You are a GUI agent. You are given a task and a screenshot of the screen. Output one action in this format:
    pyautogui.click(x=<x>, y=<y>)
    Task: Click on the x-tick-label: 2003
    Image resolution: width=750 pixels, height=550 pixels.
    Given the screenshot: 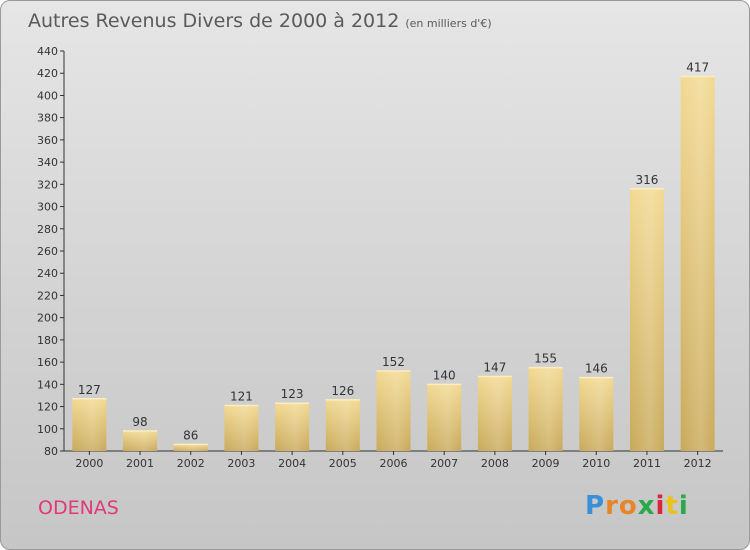 What is the action you would take?
    pyautogui.click(x=241, y=463)
    